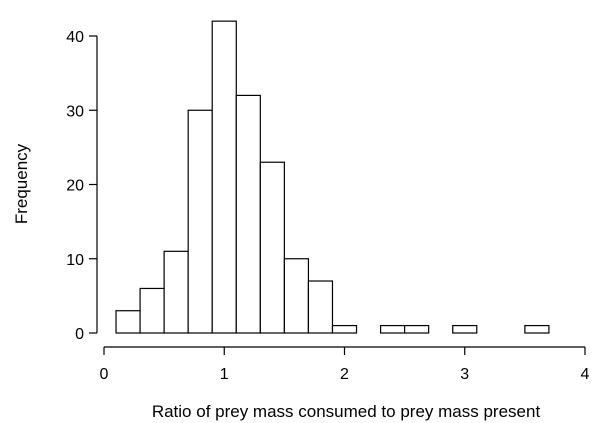  I want to click on x-tick-label: 3, so click(464, 374).